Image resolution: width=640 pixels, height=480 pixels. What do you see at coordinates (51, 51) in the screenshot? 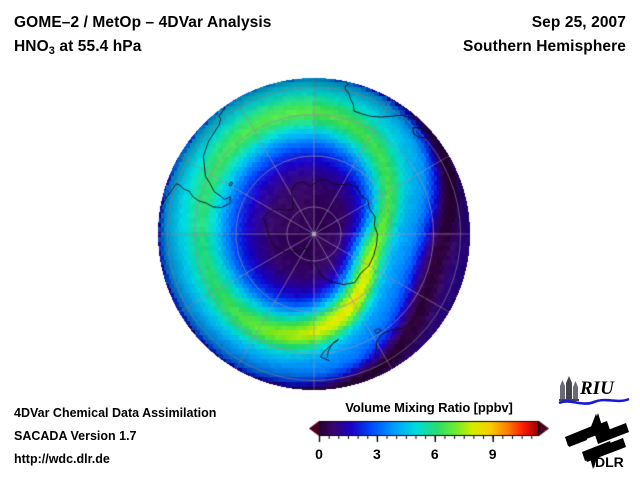
I see `species-subscript: 3` at bounding box center [51, 51].